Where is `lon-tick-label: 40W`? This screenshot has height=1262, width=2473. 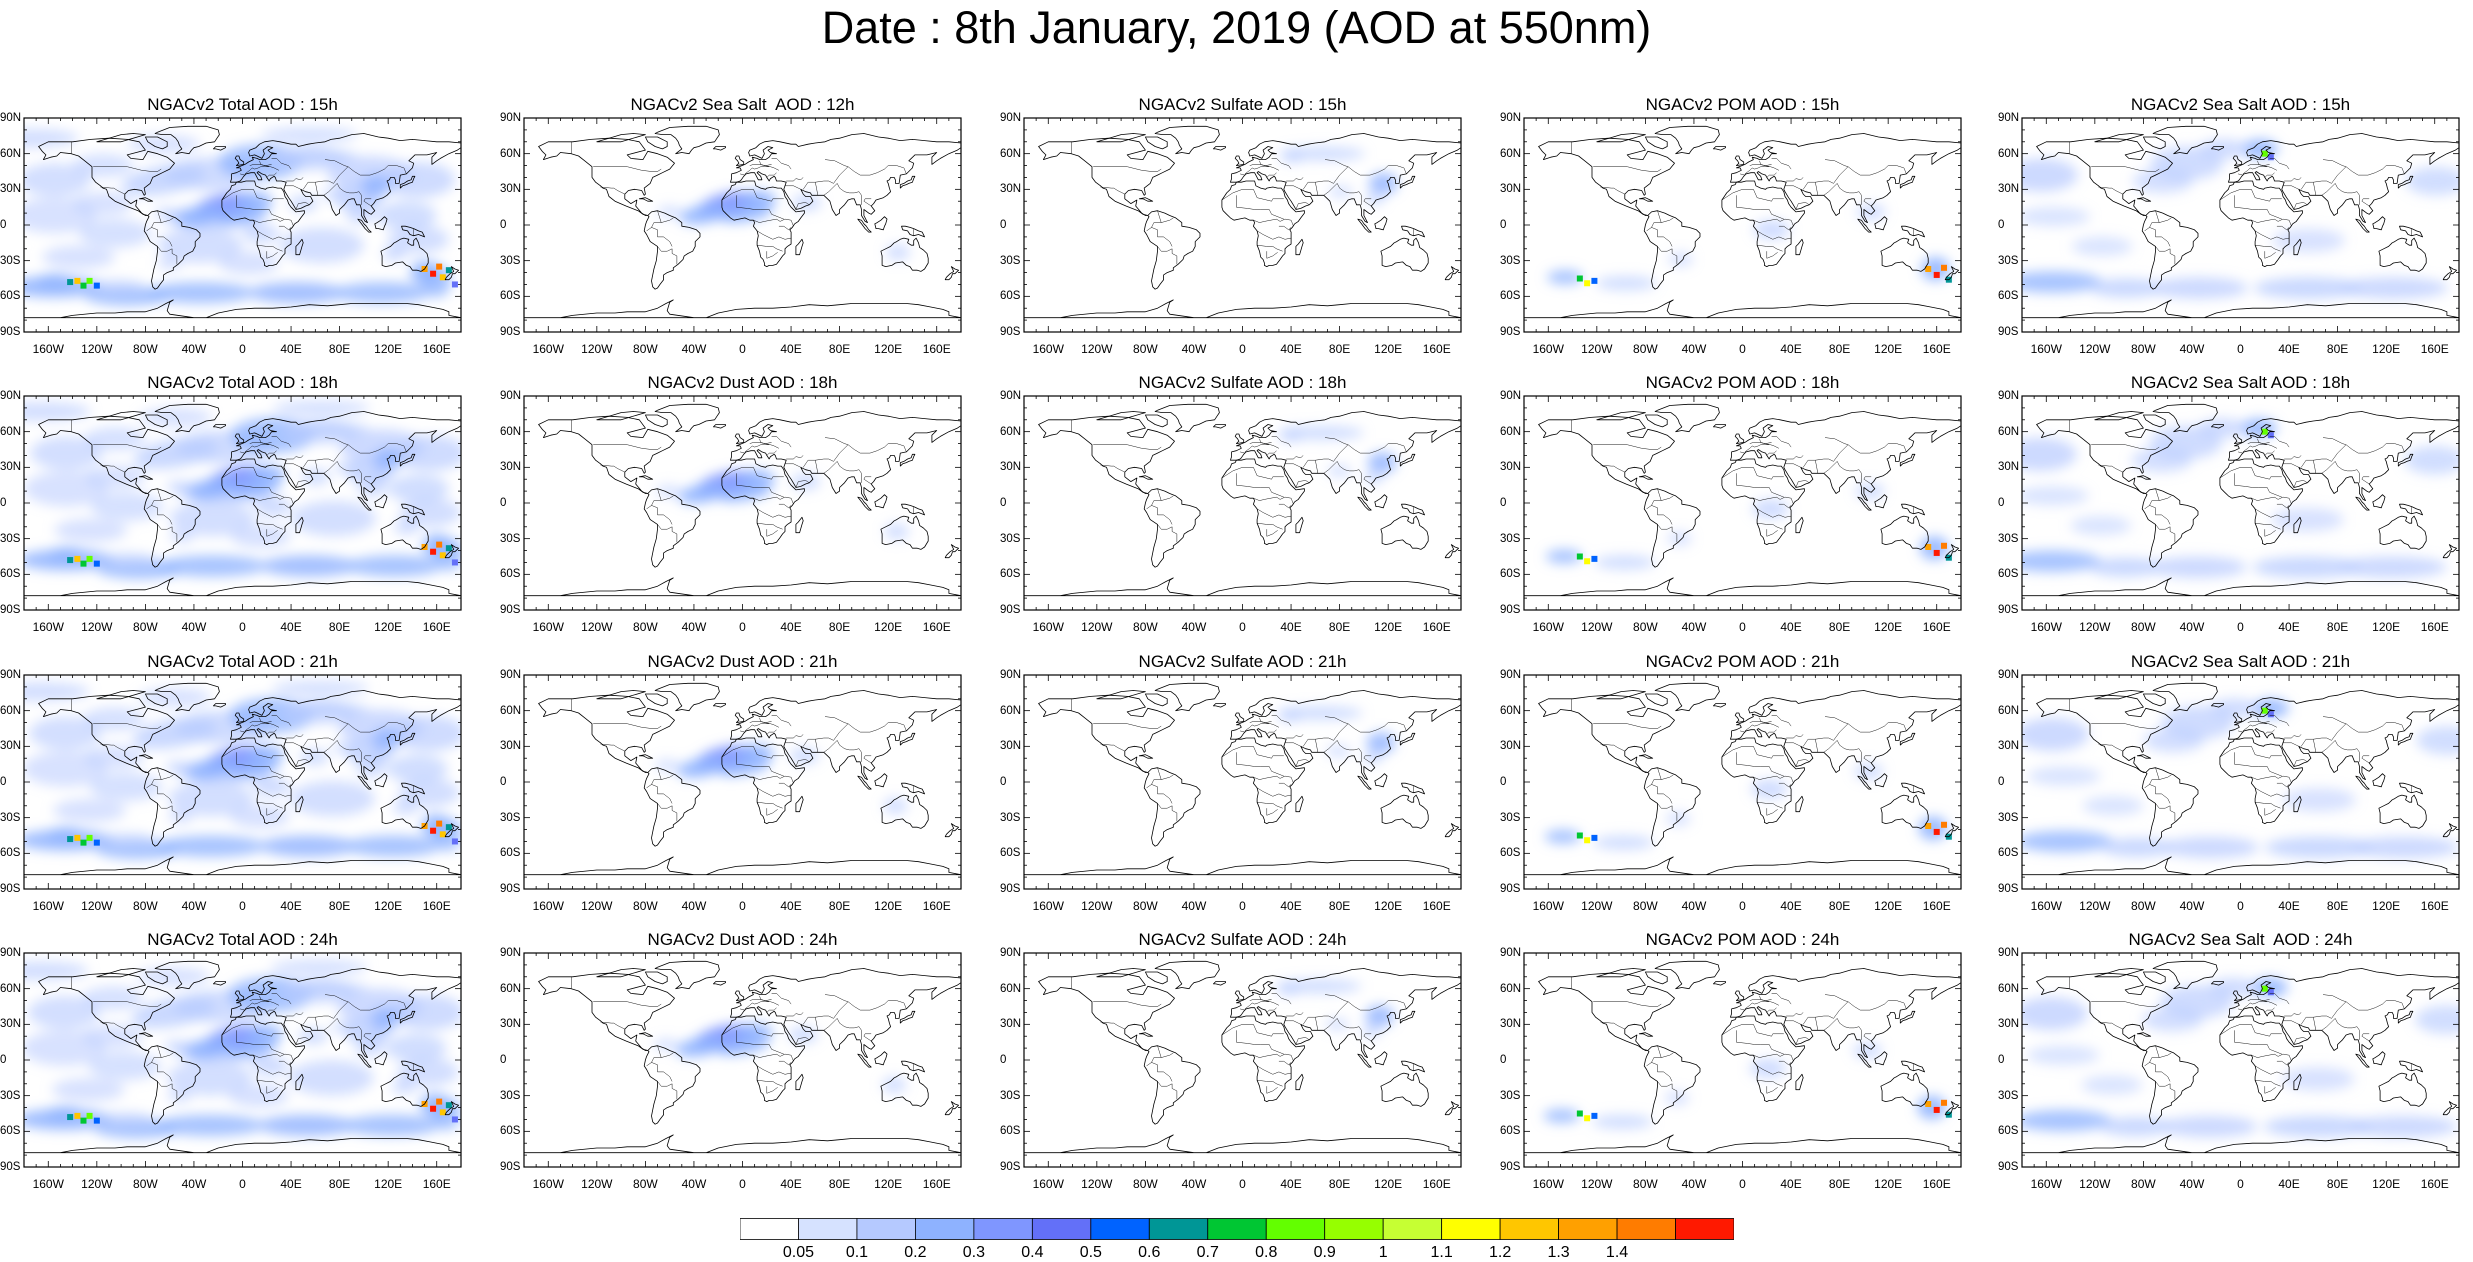
lon-tick-label: 40W is located at coordinates (694, 906).